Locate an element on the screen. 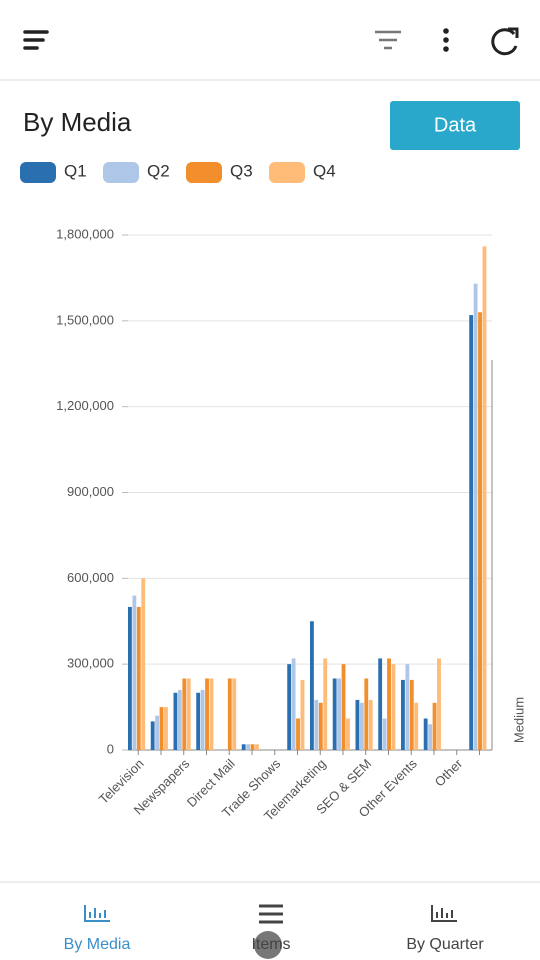  y-tick-label: 1,200,000 is located at coordinates (85, 405).